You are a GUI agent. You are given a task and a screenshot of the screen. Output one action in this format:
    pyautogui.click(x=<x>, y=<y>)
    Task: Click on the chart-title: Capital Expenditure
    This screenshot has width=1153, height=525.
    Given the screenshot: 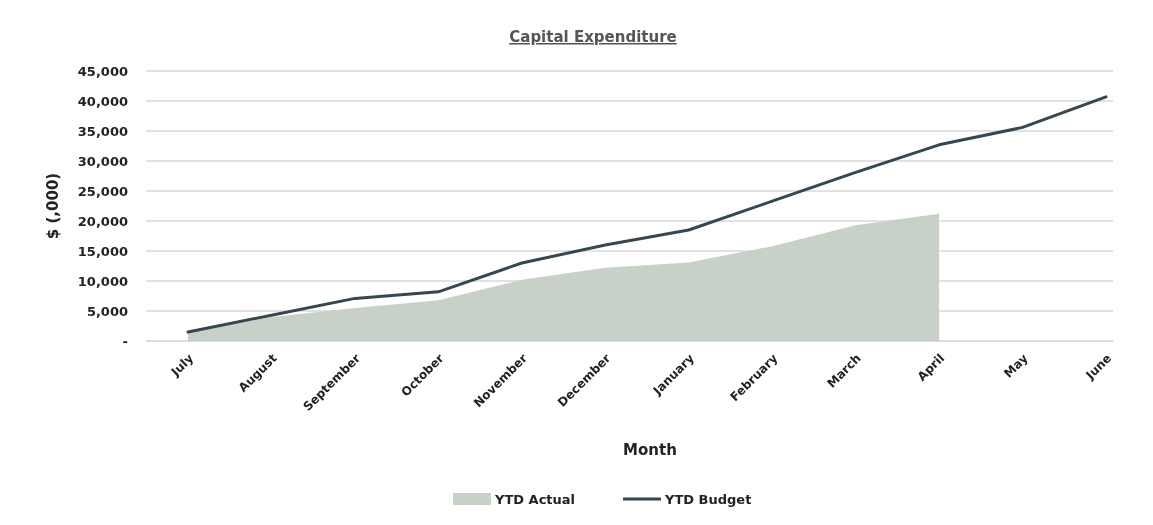 What is the action you would take?
    pyautogui.click(x=593, y=37)
    